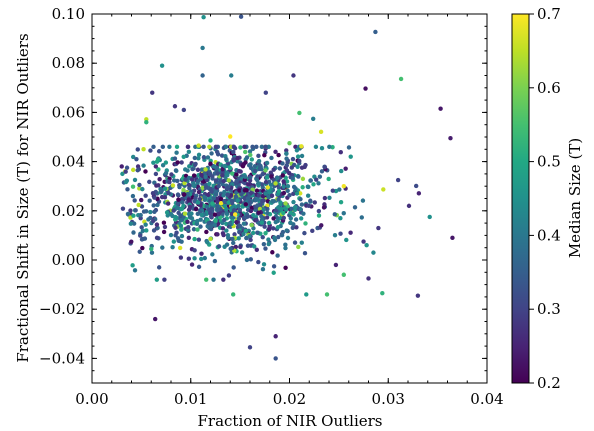 The height and width of the screenshot is (431, 594). I want to click on x-tick-label: 0.03, so click(388, 399).